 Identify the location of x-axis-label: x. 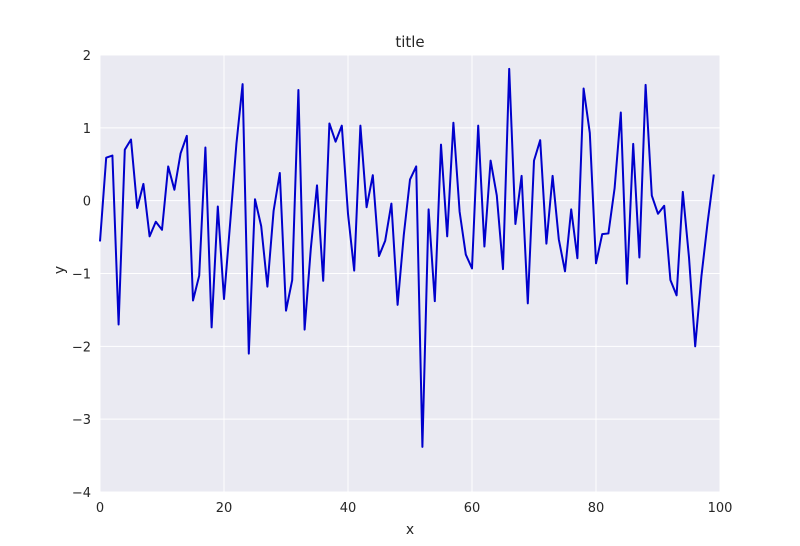
(410, 530).